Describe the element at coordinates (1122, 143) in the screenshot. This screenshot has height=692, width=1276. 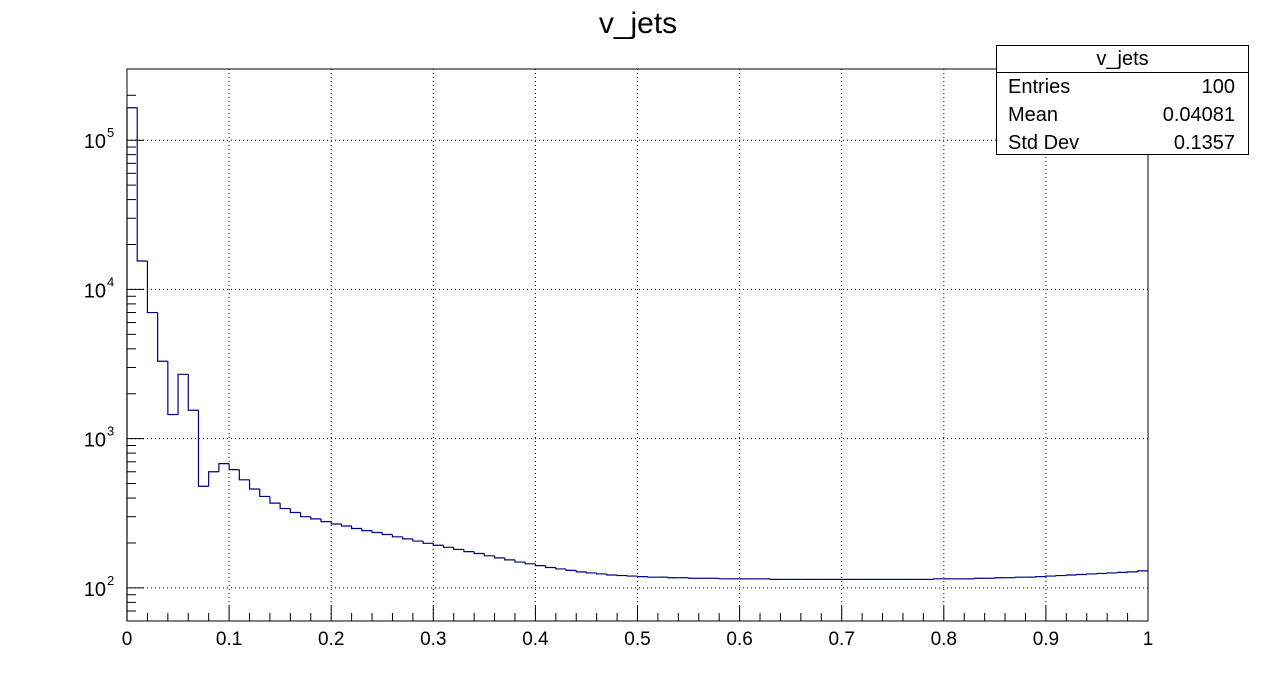
I see `stats-row-std-dev: Std Dev 0.1357` at that location.